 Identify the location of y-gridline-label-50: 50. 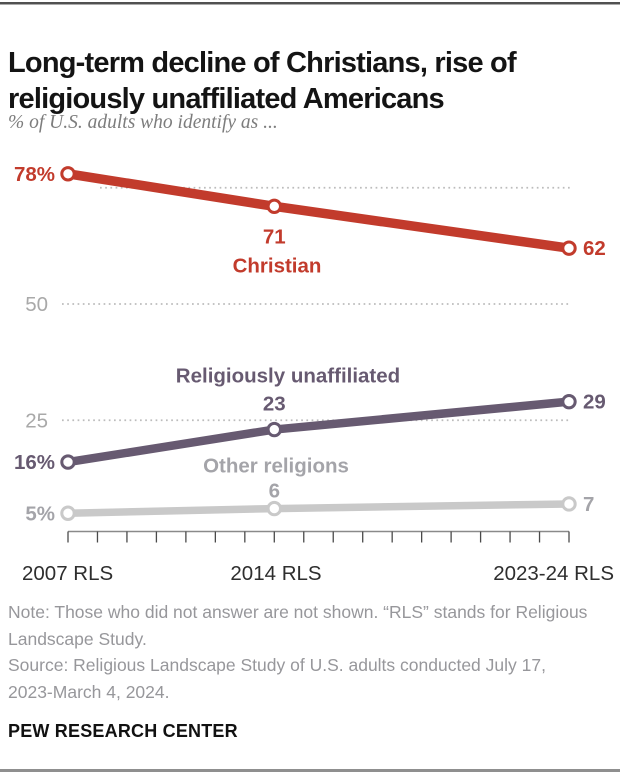
(36, 304).